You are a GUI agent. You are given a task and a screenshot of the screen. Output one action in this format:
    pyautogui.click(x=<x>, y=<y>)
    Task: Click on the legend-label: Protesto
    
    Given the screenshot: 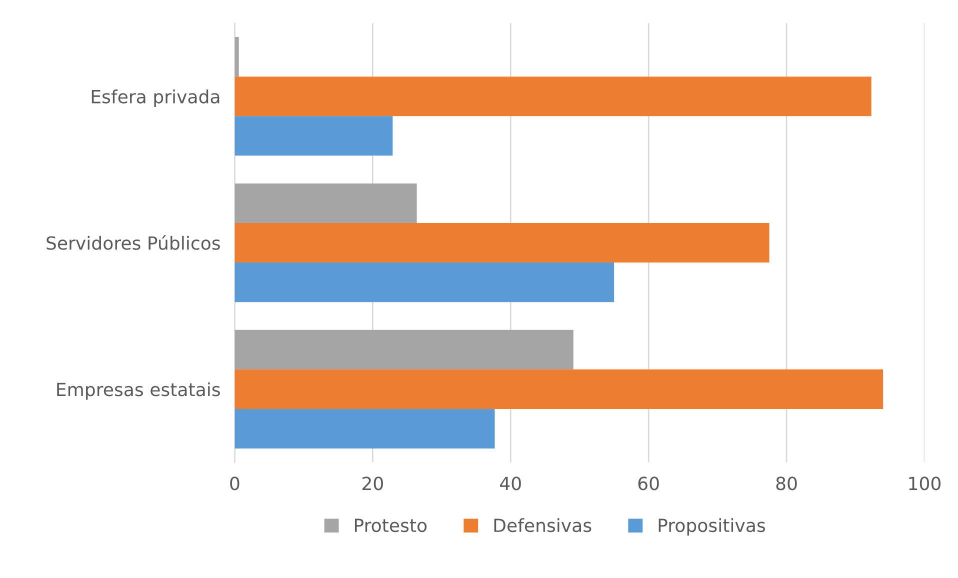 What is the action you would take?
    pyautogui.click(x=390, y=525)
    